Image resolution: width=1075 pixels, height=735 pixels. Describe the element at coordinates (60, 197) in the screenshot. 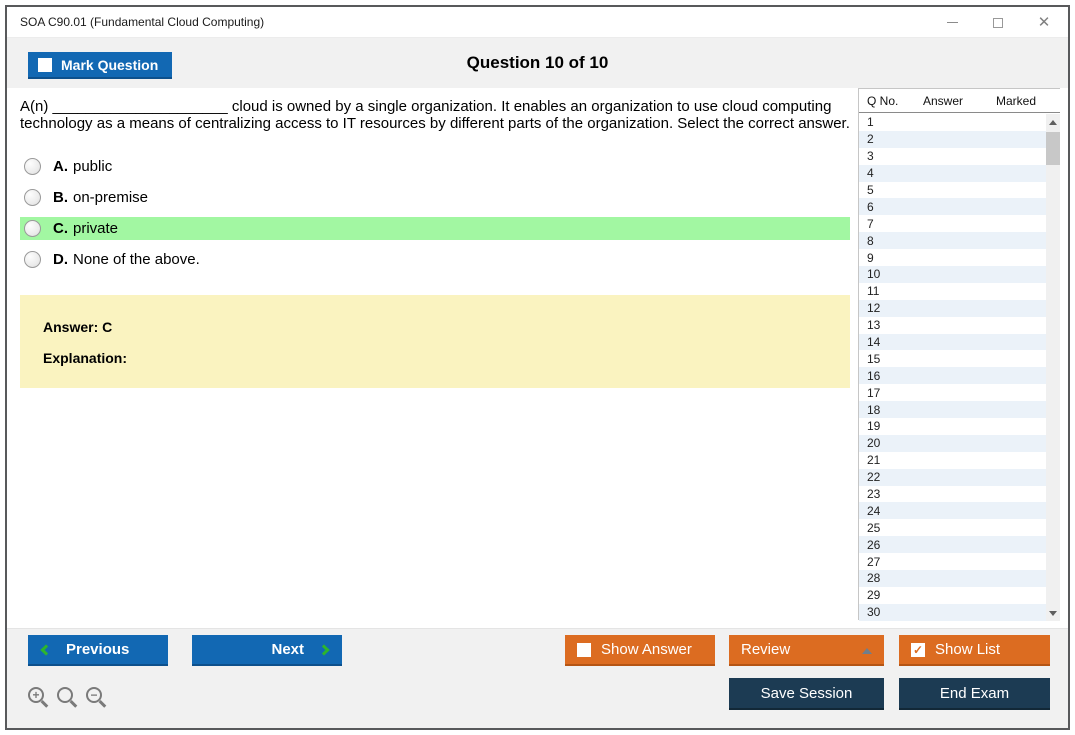

I see `option-letter: B.` at that location.